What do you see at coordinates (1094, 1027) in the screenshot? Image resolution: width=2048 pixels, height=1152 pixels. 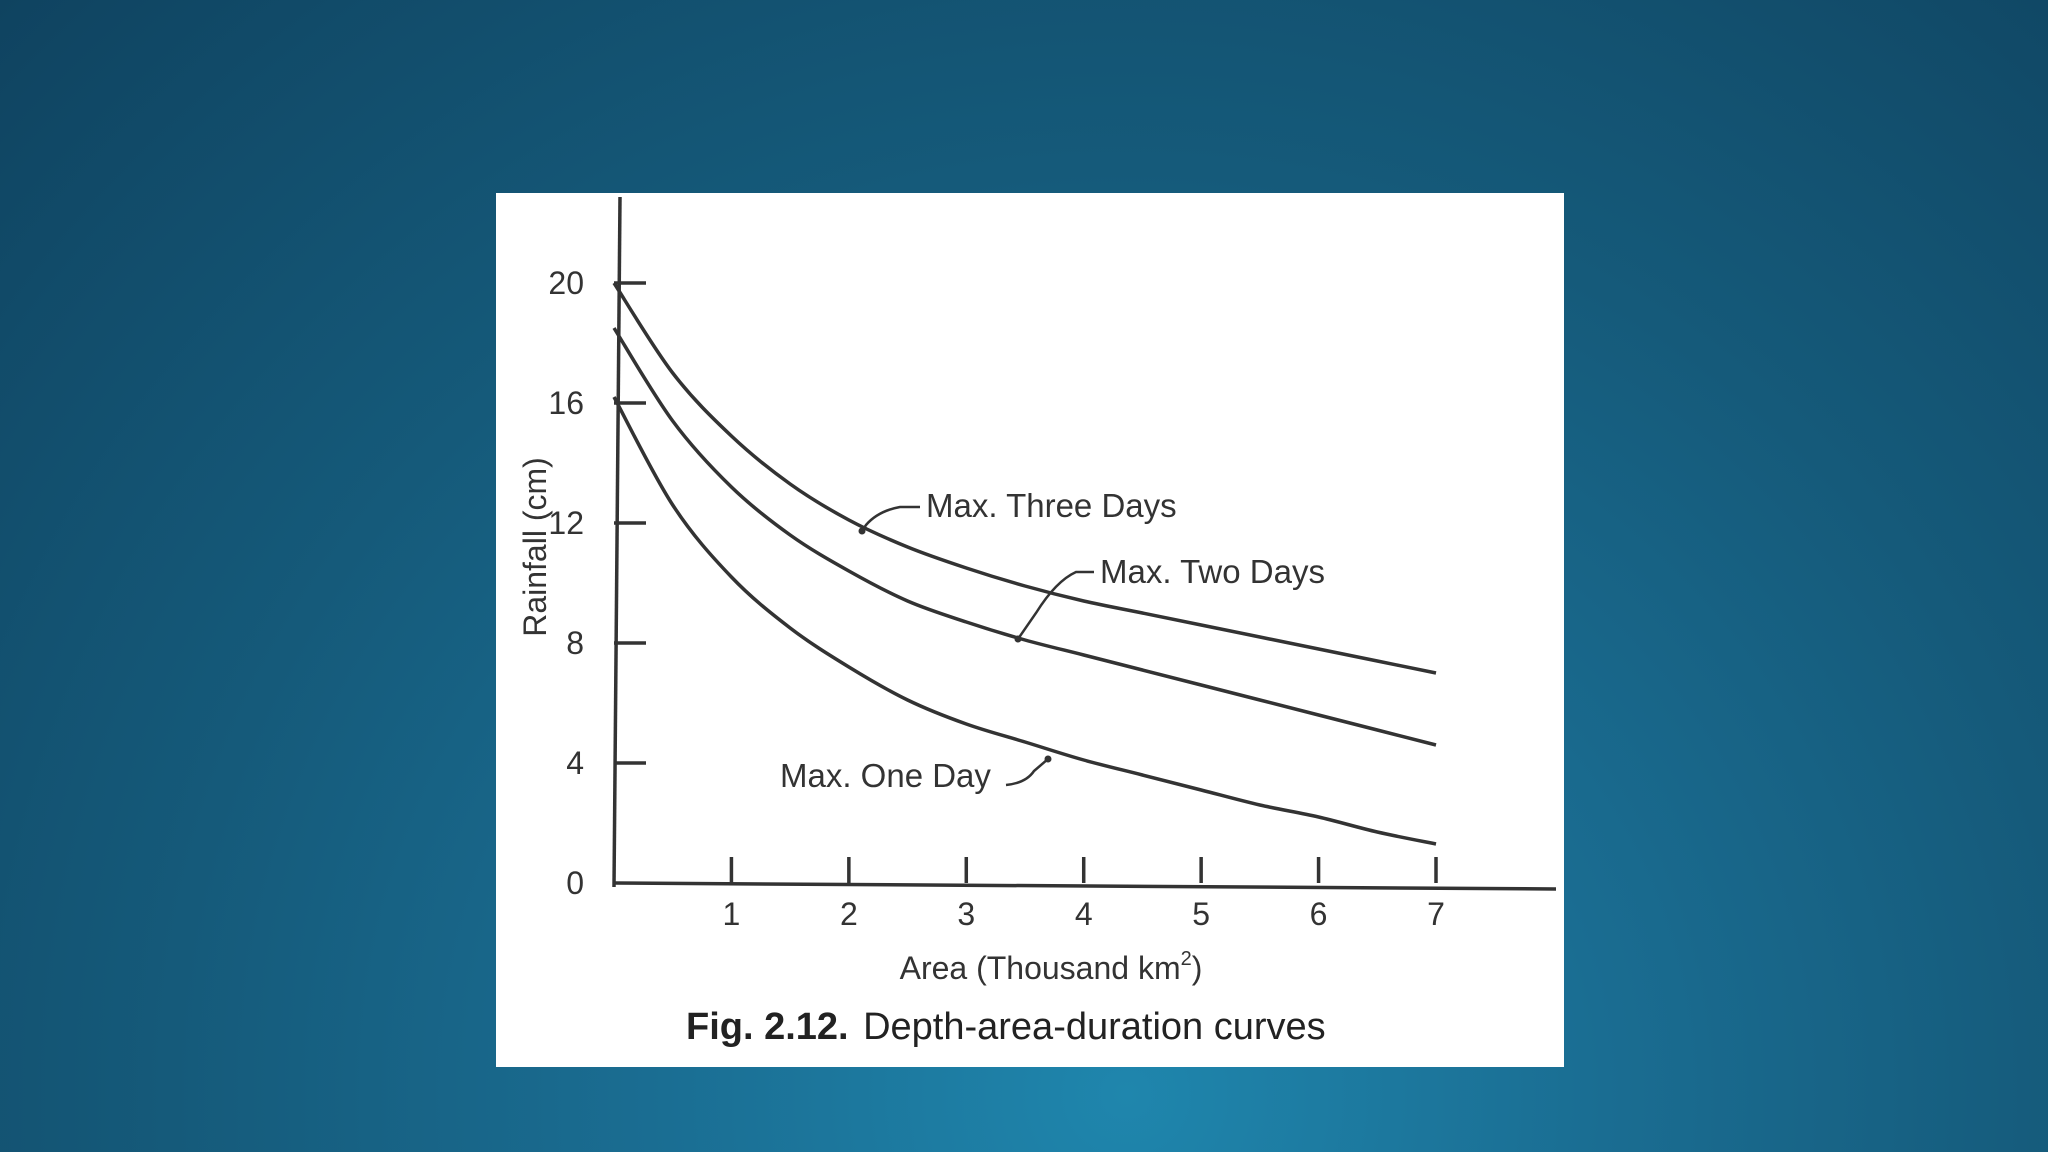 I see `caption-text: Depth-area-duration curves` at bounding box center [1094, 1027].